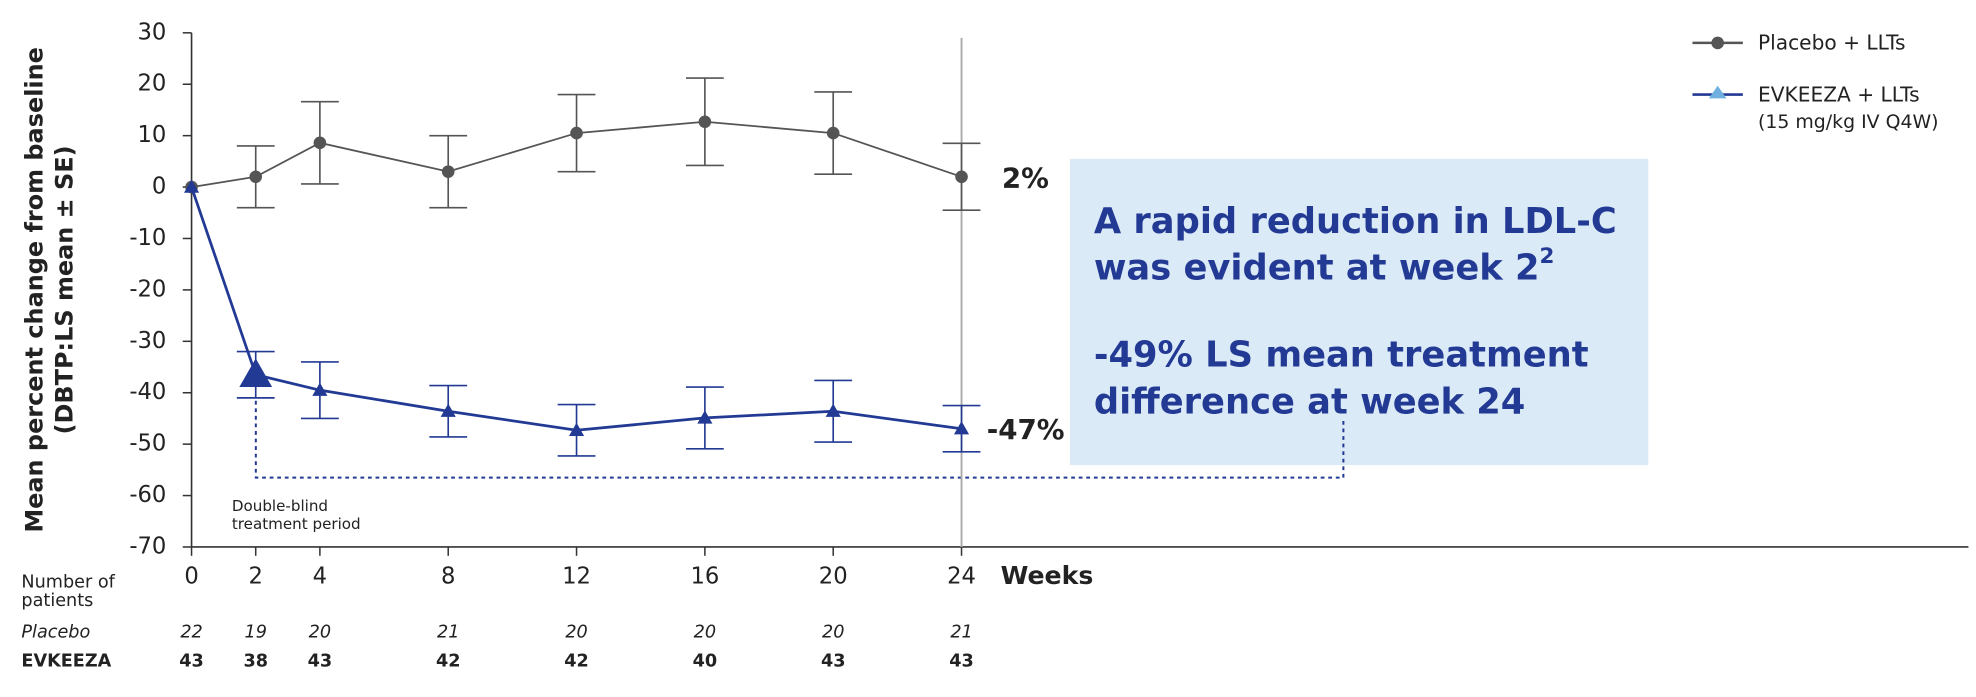  I want to click on callout-box, so click(1359, 312).